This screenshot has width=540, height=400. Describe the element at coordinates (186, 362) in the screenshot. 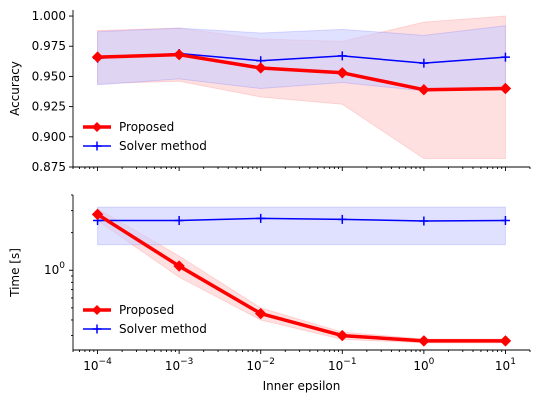

I see `x-tick-label-exp: −3` at that location.